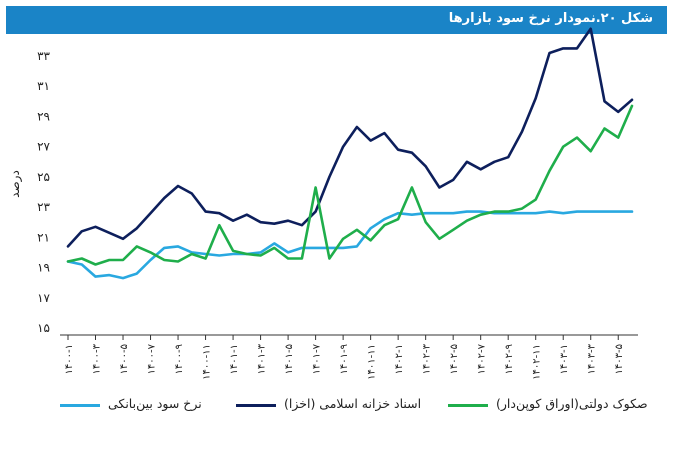  Describe the element at coordinates (43, 56) in the screenshot. I see `y-tick-label: ۳۳` at that location.